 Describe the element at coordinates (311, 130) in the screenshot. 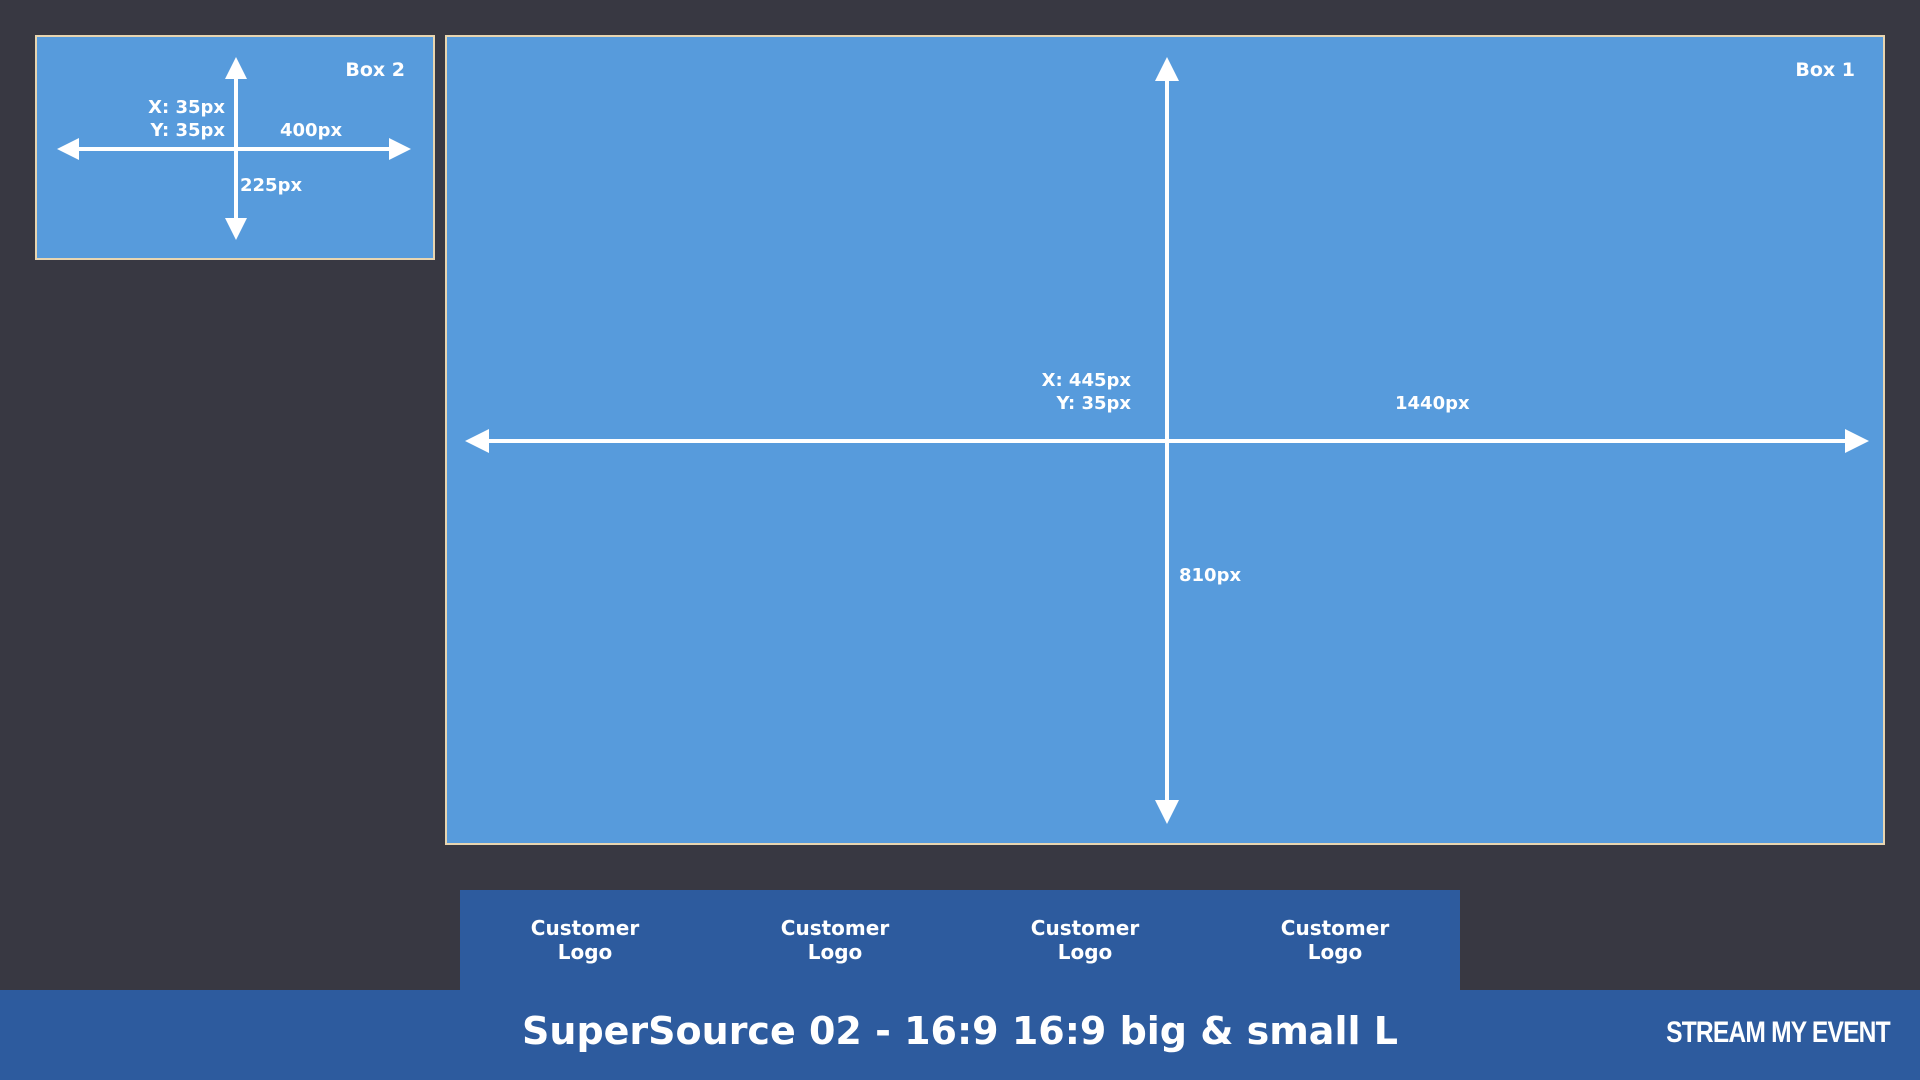

I see `box-2-width-label: 400px` at that location.